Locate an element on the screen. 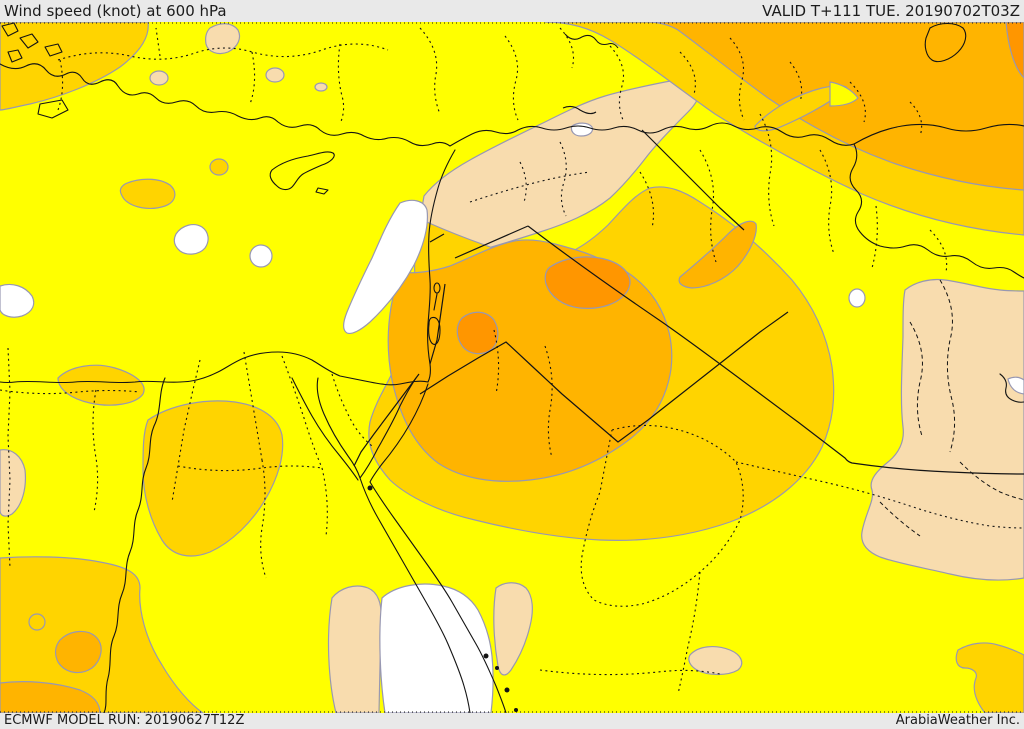 Image resolution: width=1024 pixels, height=729 pixels. map-title: Wind speed (knot) at 600 hPa is located at coordinates (115, 11).